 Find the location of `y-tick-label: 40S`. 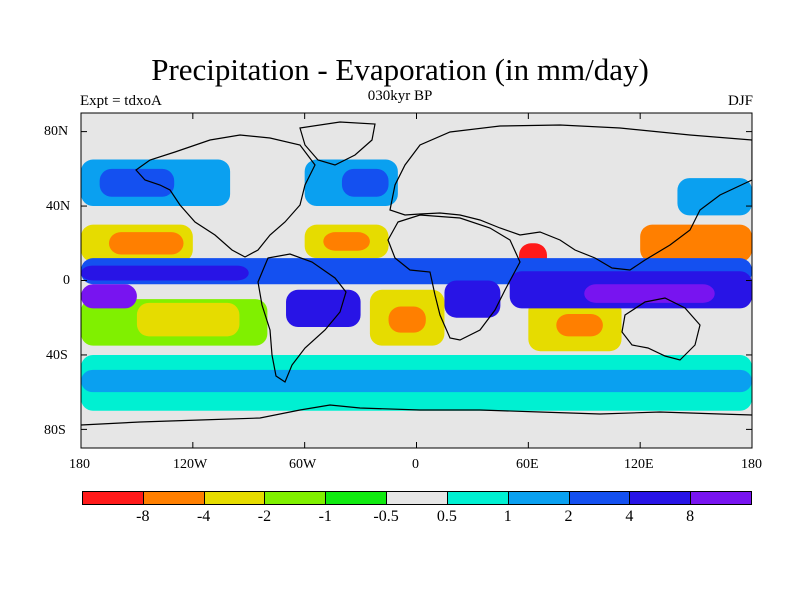

y-tick-label: 40S is located at coordinates (57, 355).